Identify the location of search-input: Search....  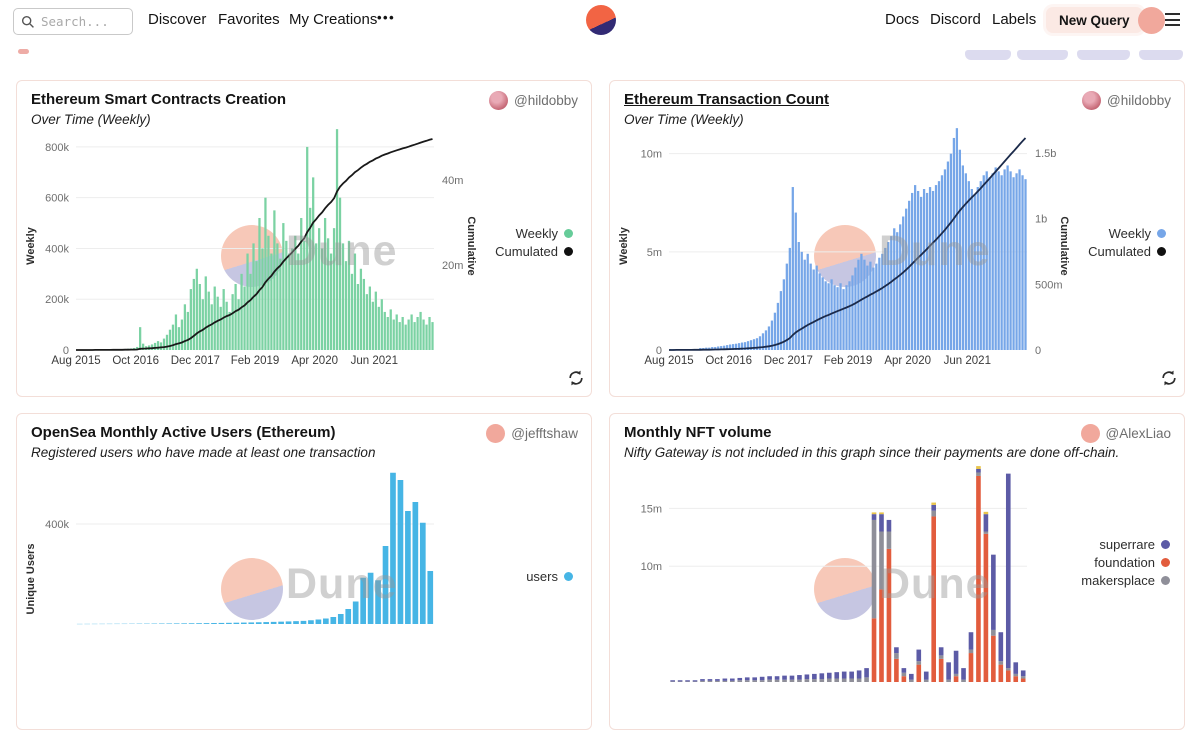
(73, 21).